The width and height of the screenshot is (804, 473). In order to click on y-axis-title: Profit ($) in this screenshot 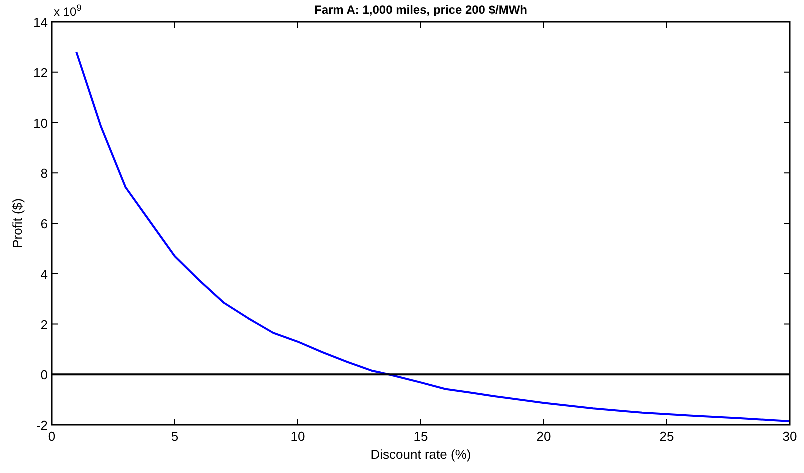, I will do `click(17, 223)`.